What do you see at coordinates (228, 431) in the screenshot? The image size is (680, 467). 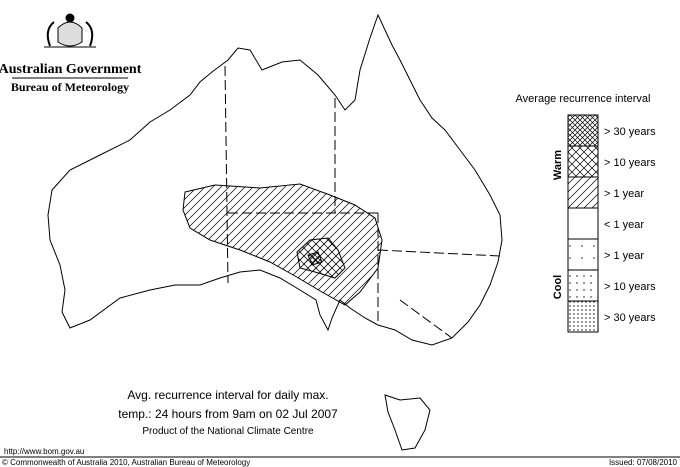 I see `caption-line: Product of the National Climate Centre` at bounding box center [228, 431].